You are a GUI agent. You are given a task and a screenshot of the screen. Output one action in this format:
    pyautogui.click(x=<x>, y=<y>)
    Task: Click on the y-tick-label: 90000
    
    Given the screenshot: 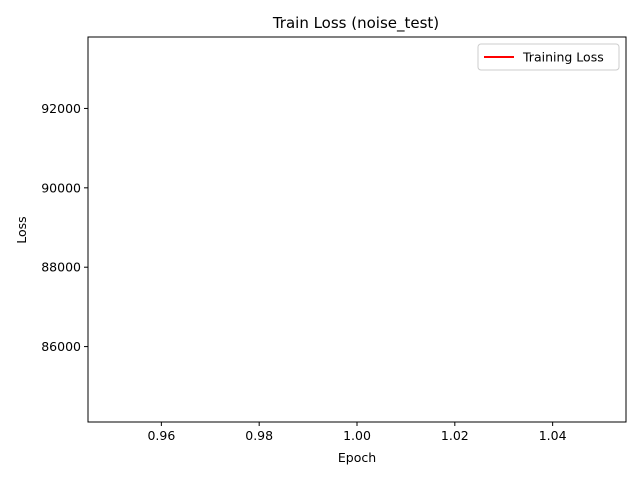 What is the action you would take?
    pyautogui.click(x=61, y=187)
    